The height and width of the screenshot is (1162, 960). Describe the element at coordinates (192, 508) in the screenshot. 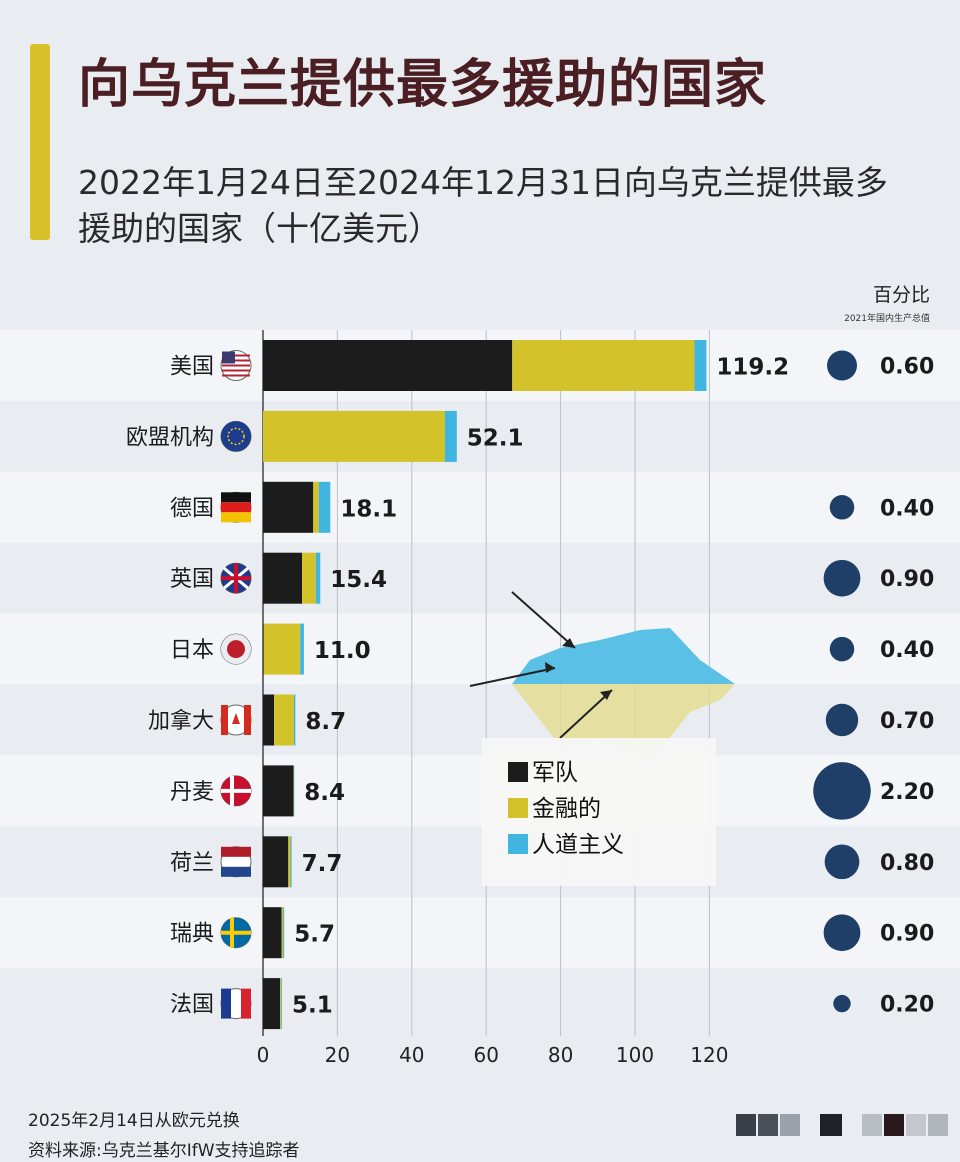

I see `category-label: 德国` at that location.